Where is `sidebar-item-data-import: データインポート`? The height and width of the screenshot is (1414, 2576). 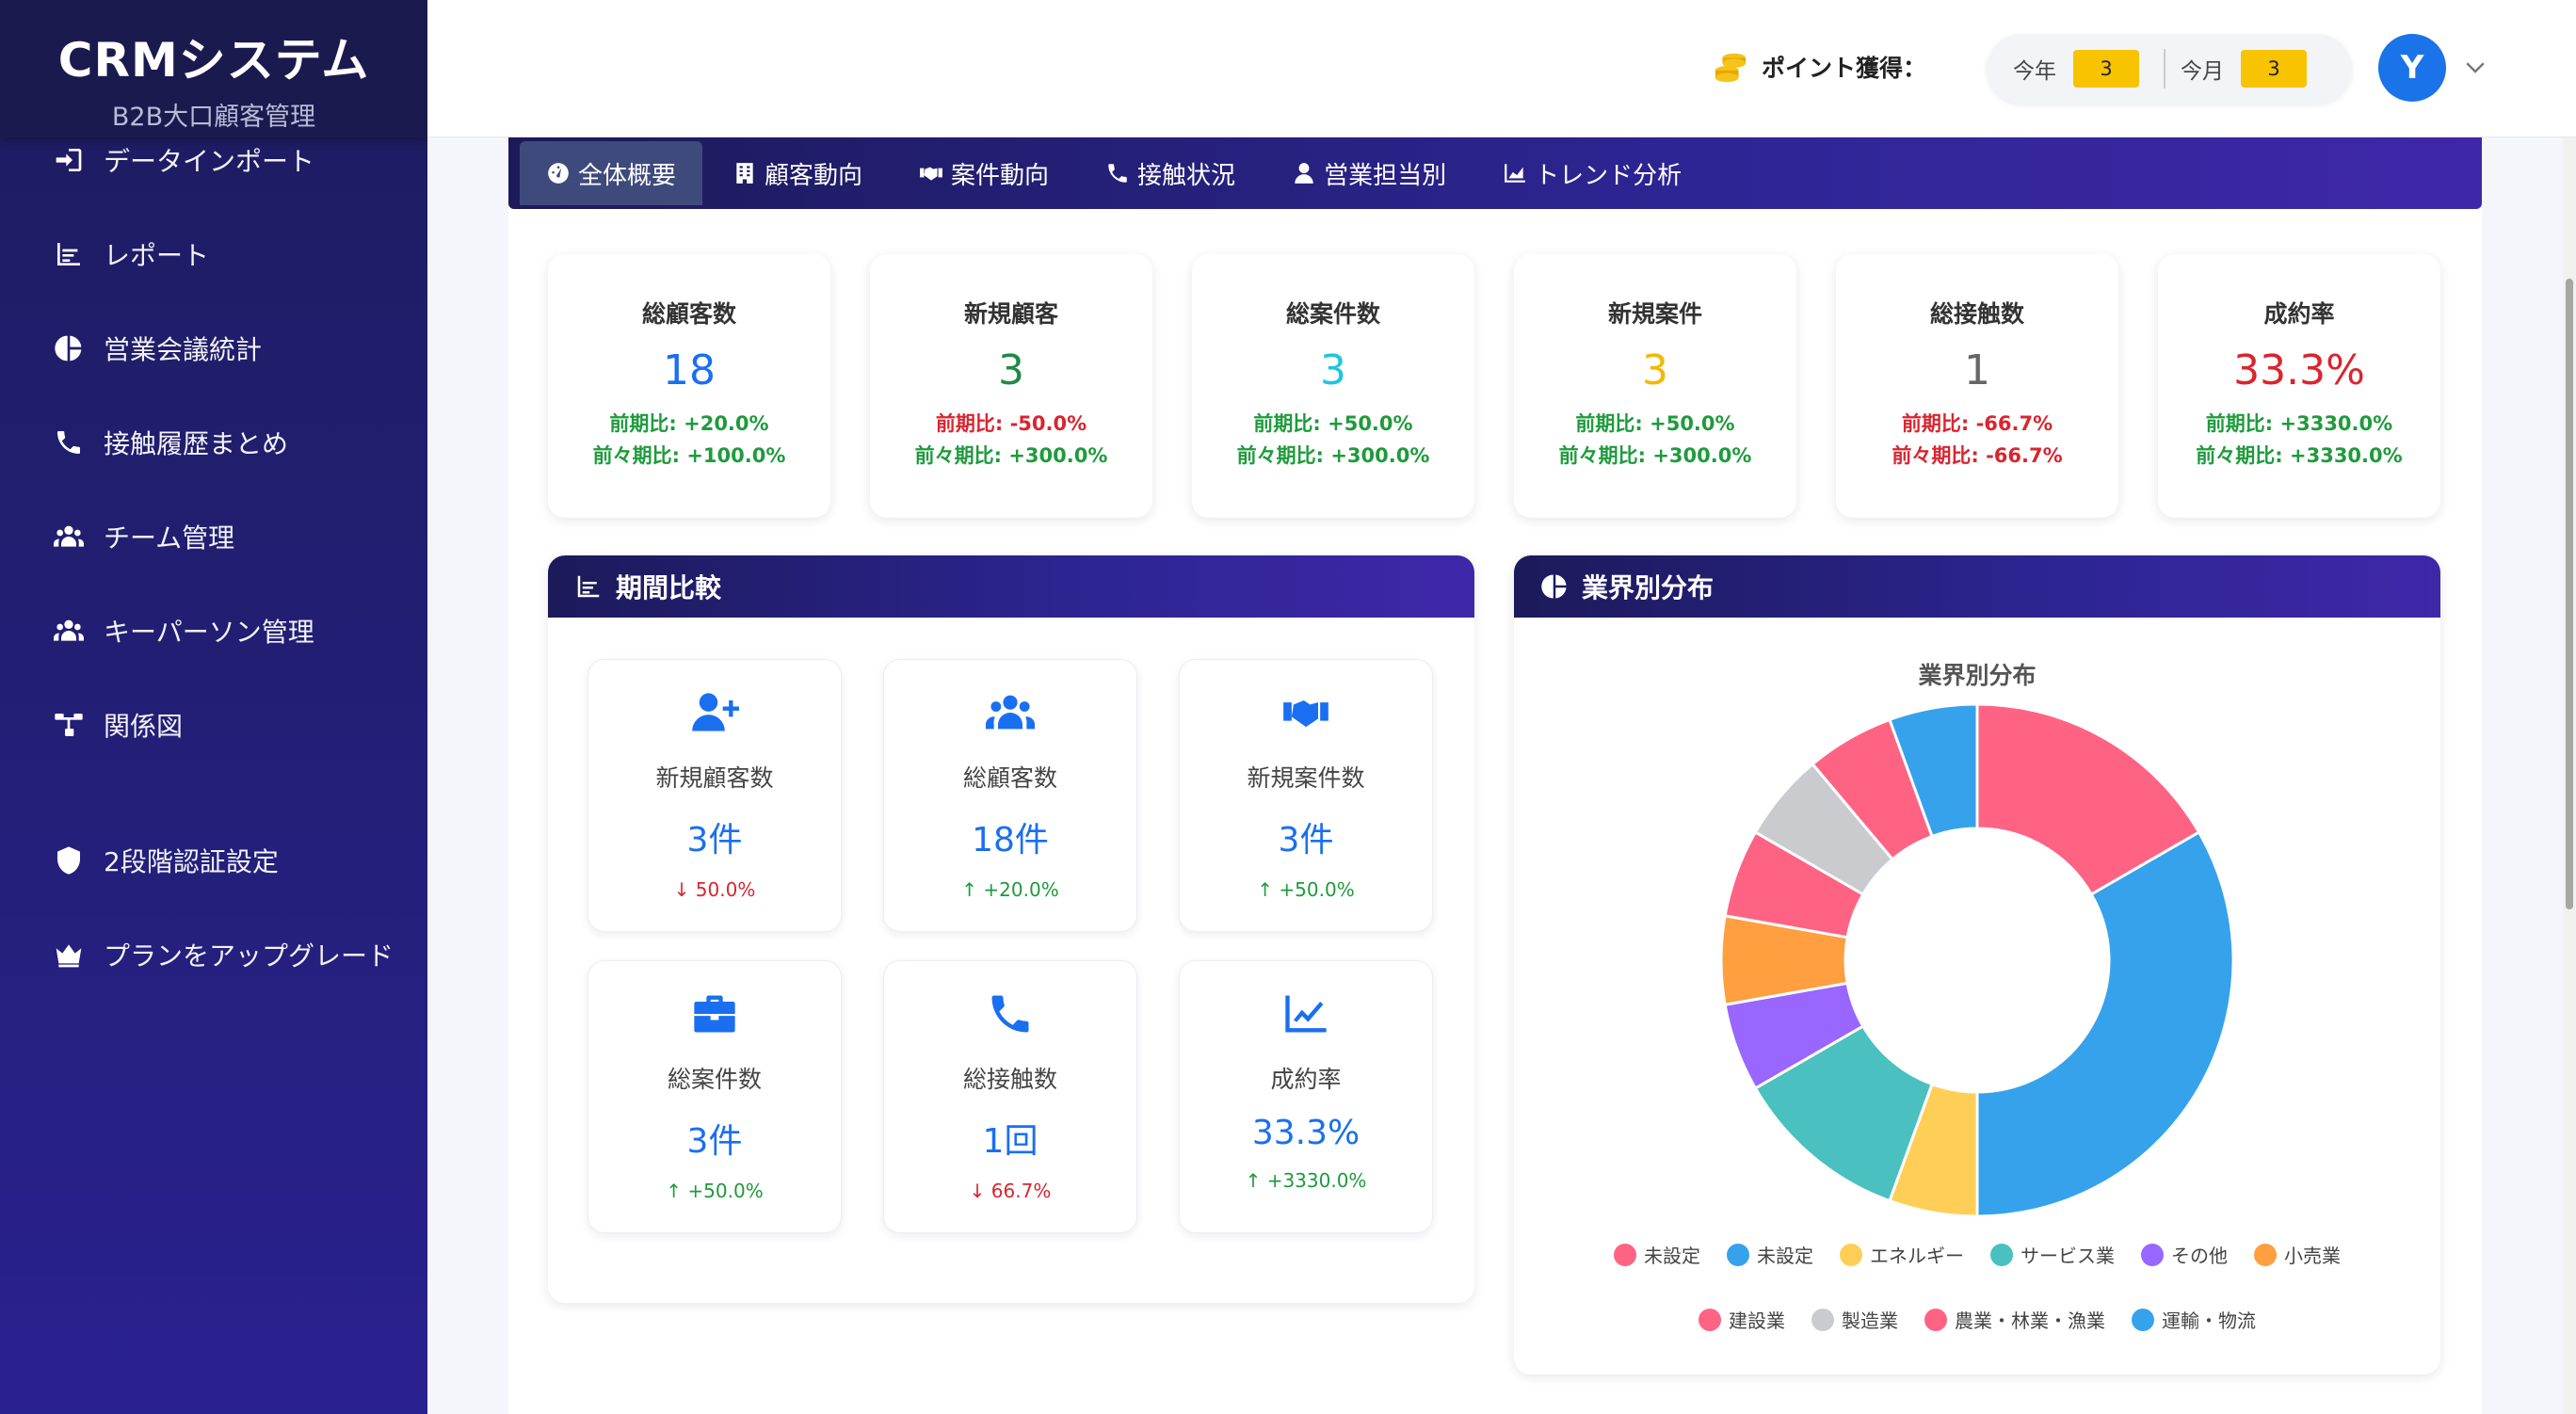
sidebar-item-data-import: データインポート is located at coordinates (213, 160).